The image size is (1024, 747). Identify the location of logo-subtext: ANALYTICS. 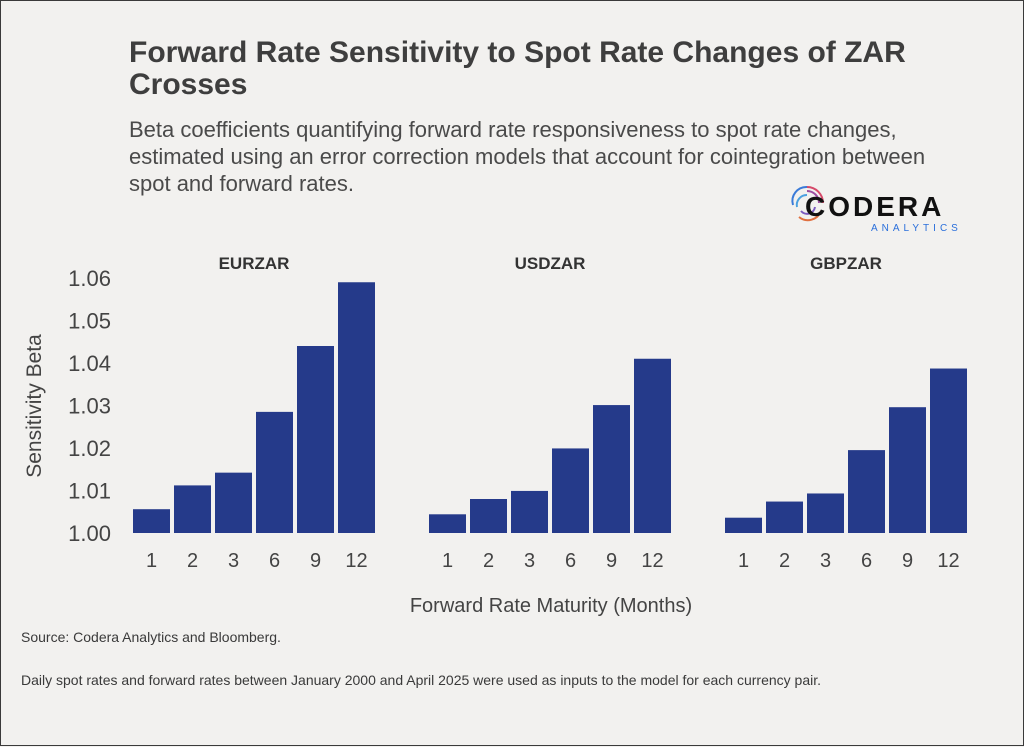
(916, 228).